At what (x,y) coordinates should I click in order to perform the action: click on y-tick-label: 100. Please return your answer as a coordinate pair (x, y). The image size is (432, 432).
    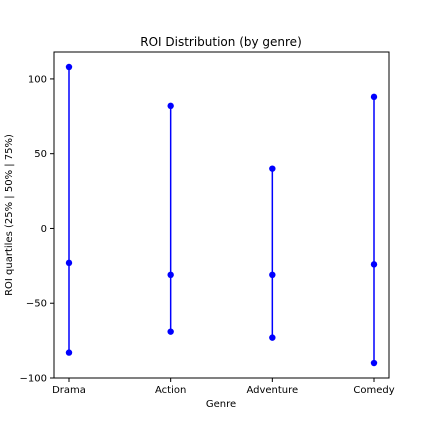
    Looking at the image, I should click on (37, 79).